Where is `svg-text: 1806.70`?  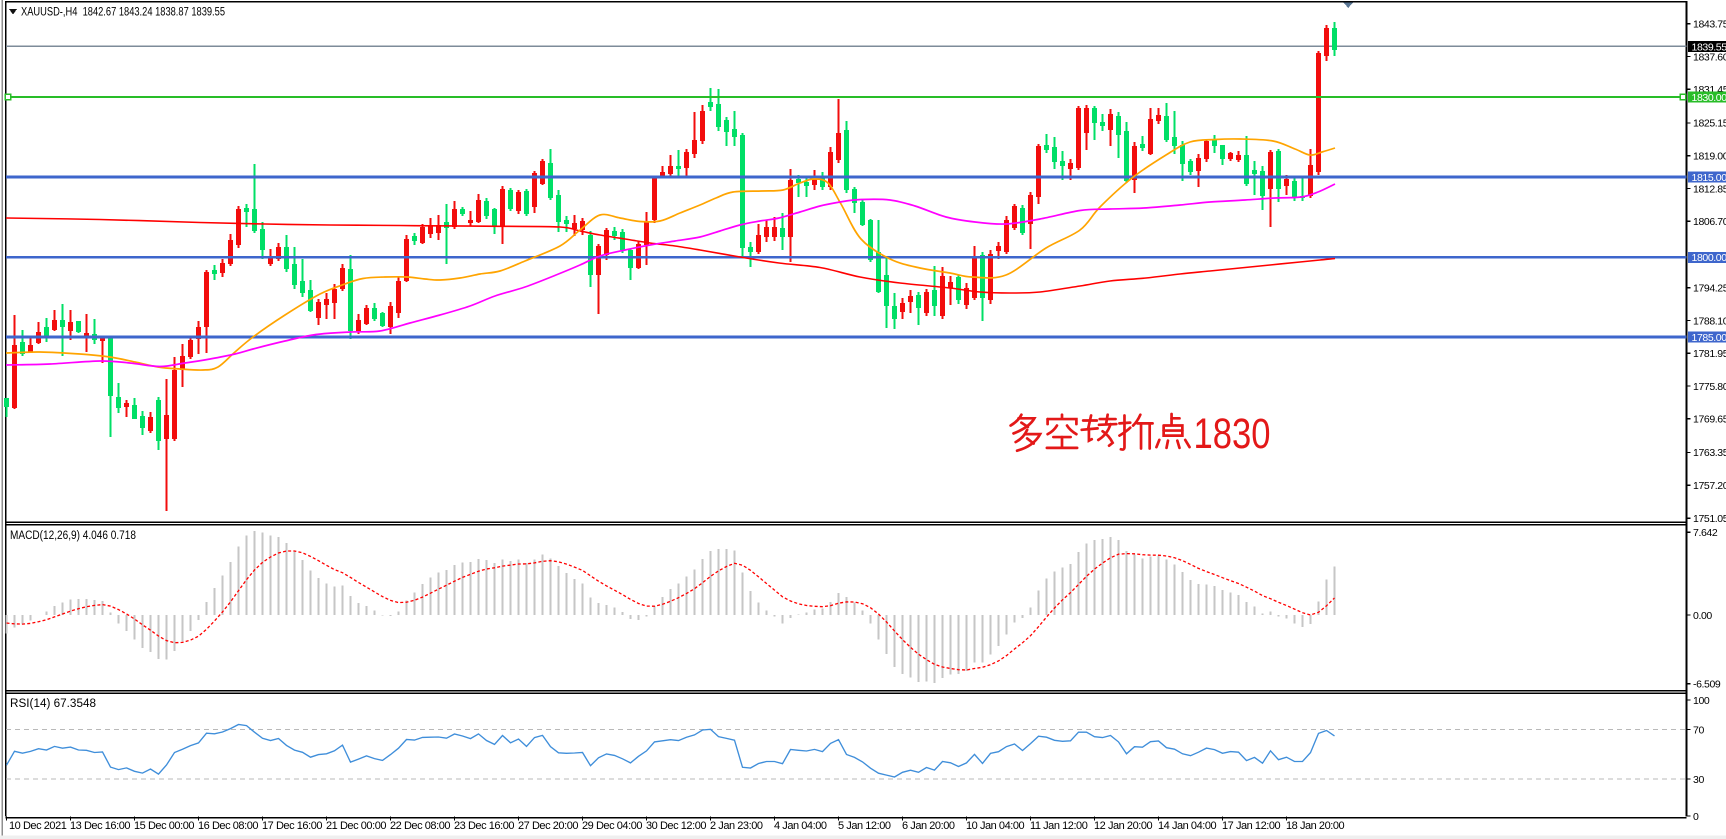
svg-text: 1806.70 is located at coordinates (1709, 222).